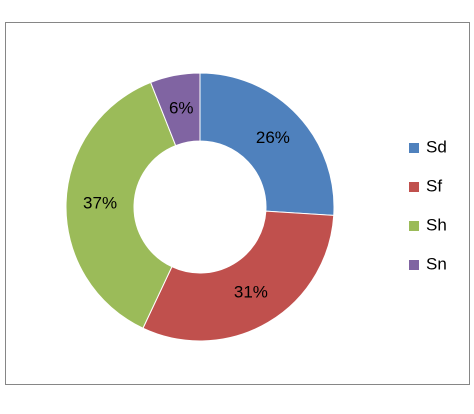 Image resolution: width=474 pixels, height=414 pixels. Describe the element at coordinates (436, 146) in the screenshot. I see `legend-label: Sd` at that location.